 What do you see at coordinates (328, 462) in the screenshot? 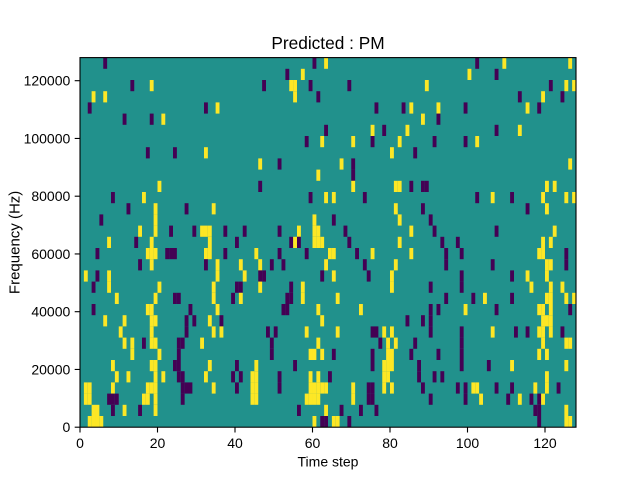
I see `svg-text: Time step` at bounding box center [328, 462].